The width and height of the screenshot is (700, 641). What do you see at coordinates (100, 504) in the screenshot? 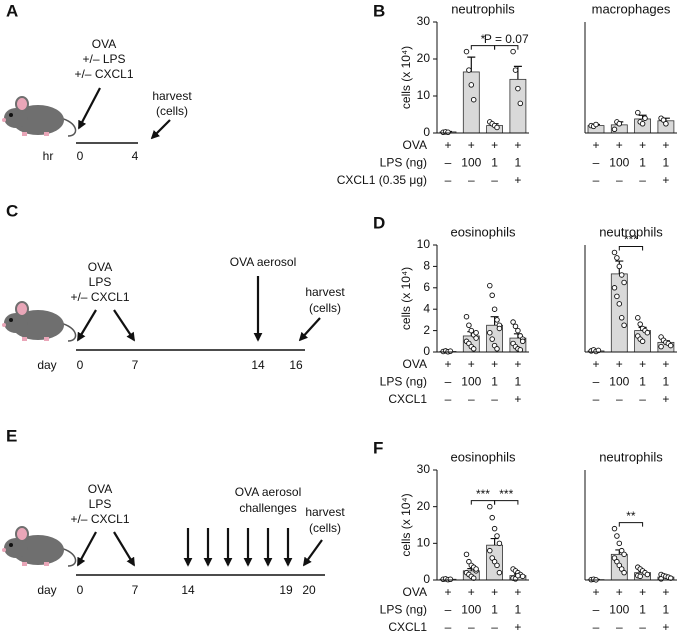
I see `timeline-text: LPS` at bounding box center [100, 504].